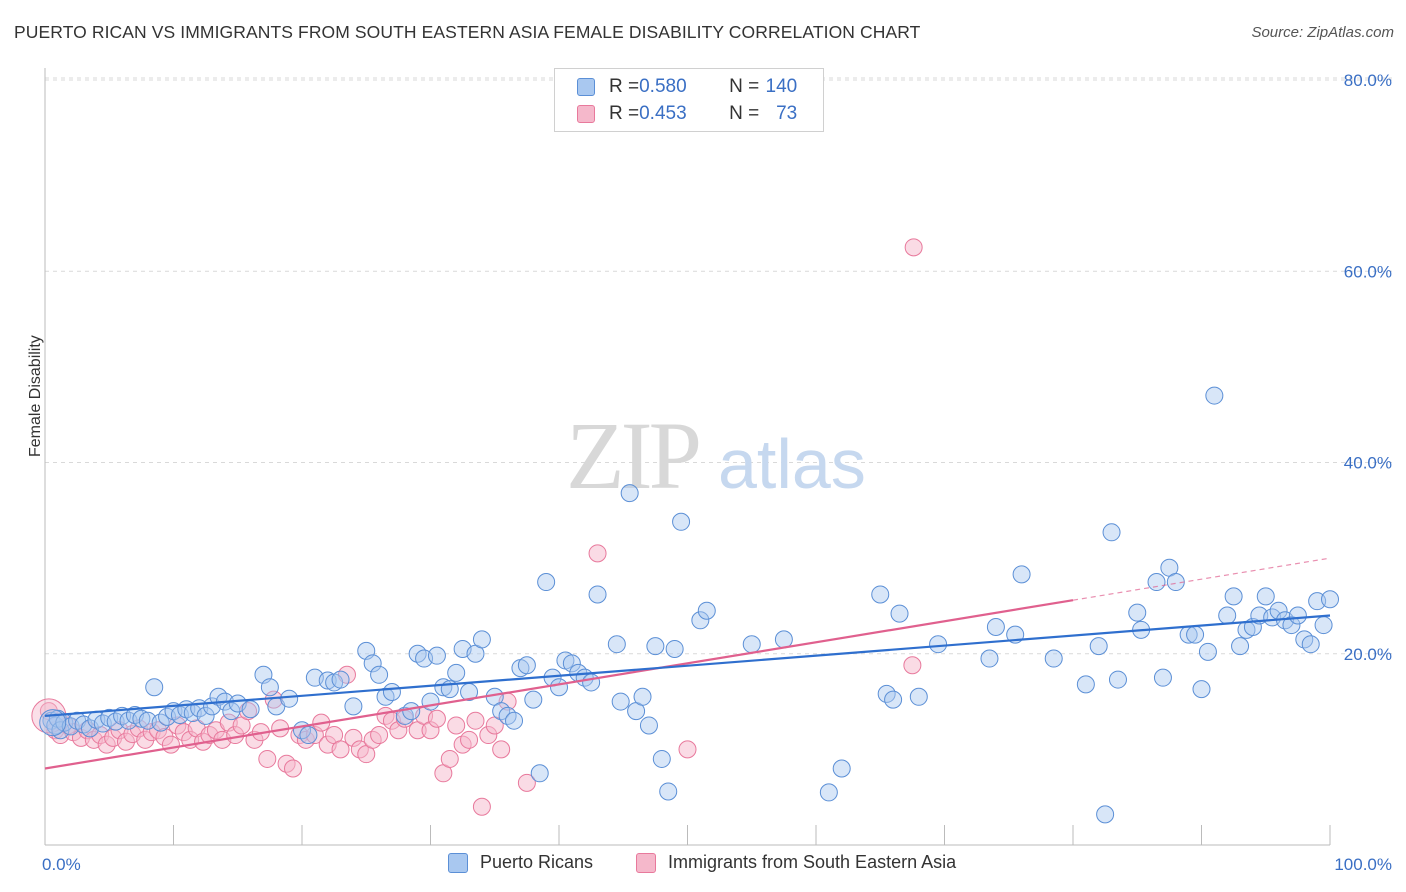  What do you see at coordinates (632, 455) in the screenshot?
I see `watermark-zip: ZIP` at bounding box center [632, 455].